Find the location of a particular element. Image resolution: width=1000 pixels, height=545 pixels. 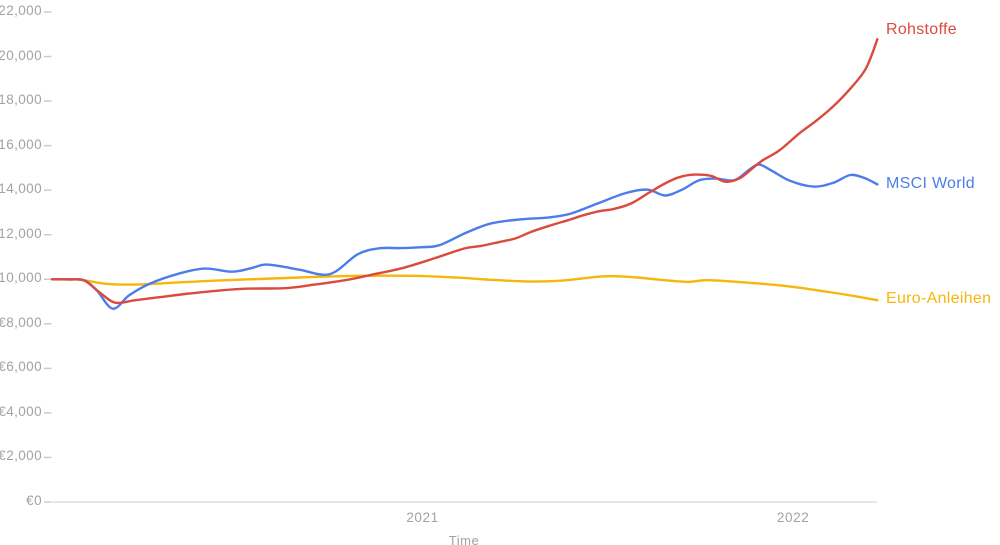

y-axis-tick-label: €12,000 is located at coordinates (21, 233).